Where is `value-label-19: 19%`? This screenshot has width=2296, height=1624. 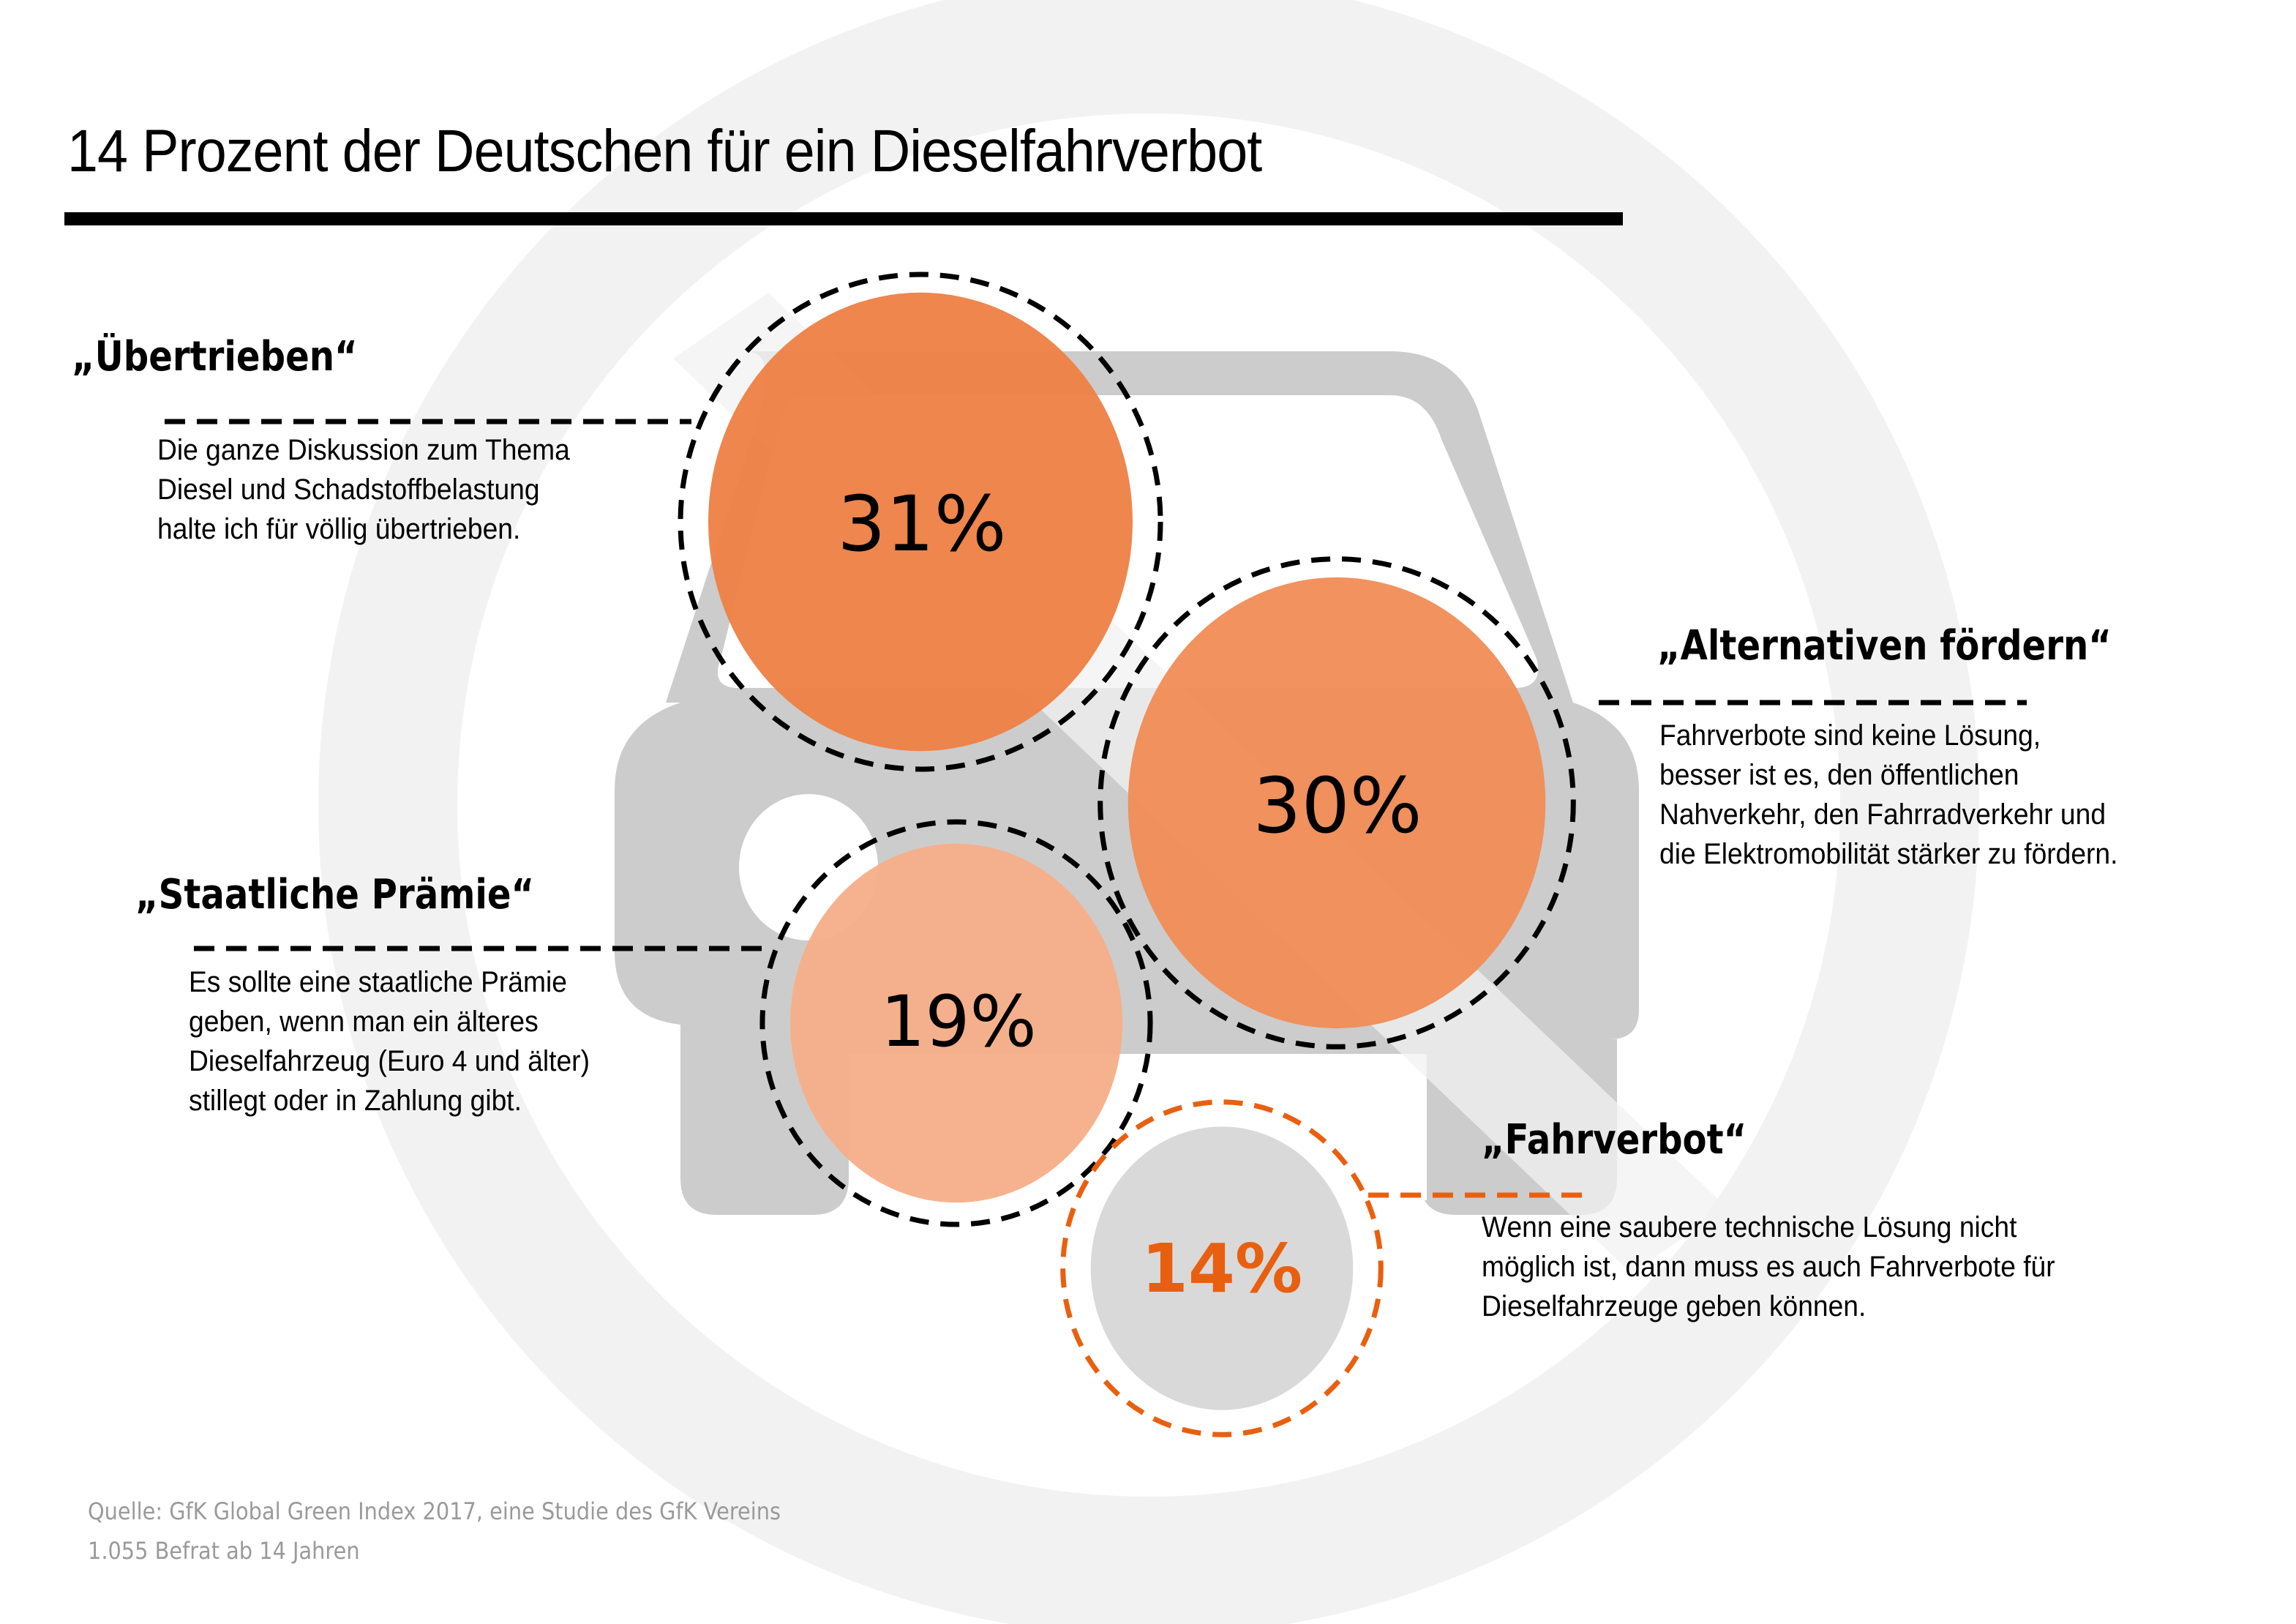
value-label-19: 19% is located at coordinates (958, 1022).